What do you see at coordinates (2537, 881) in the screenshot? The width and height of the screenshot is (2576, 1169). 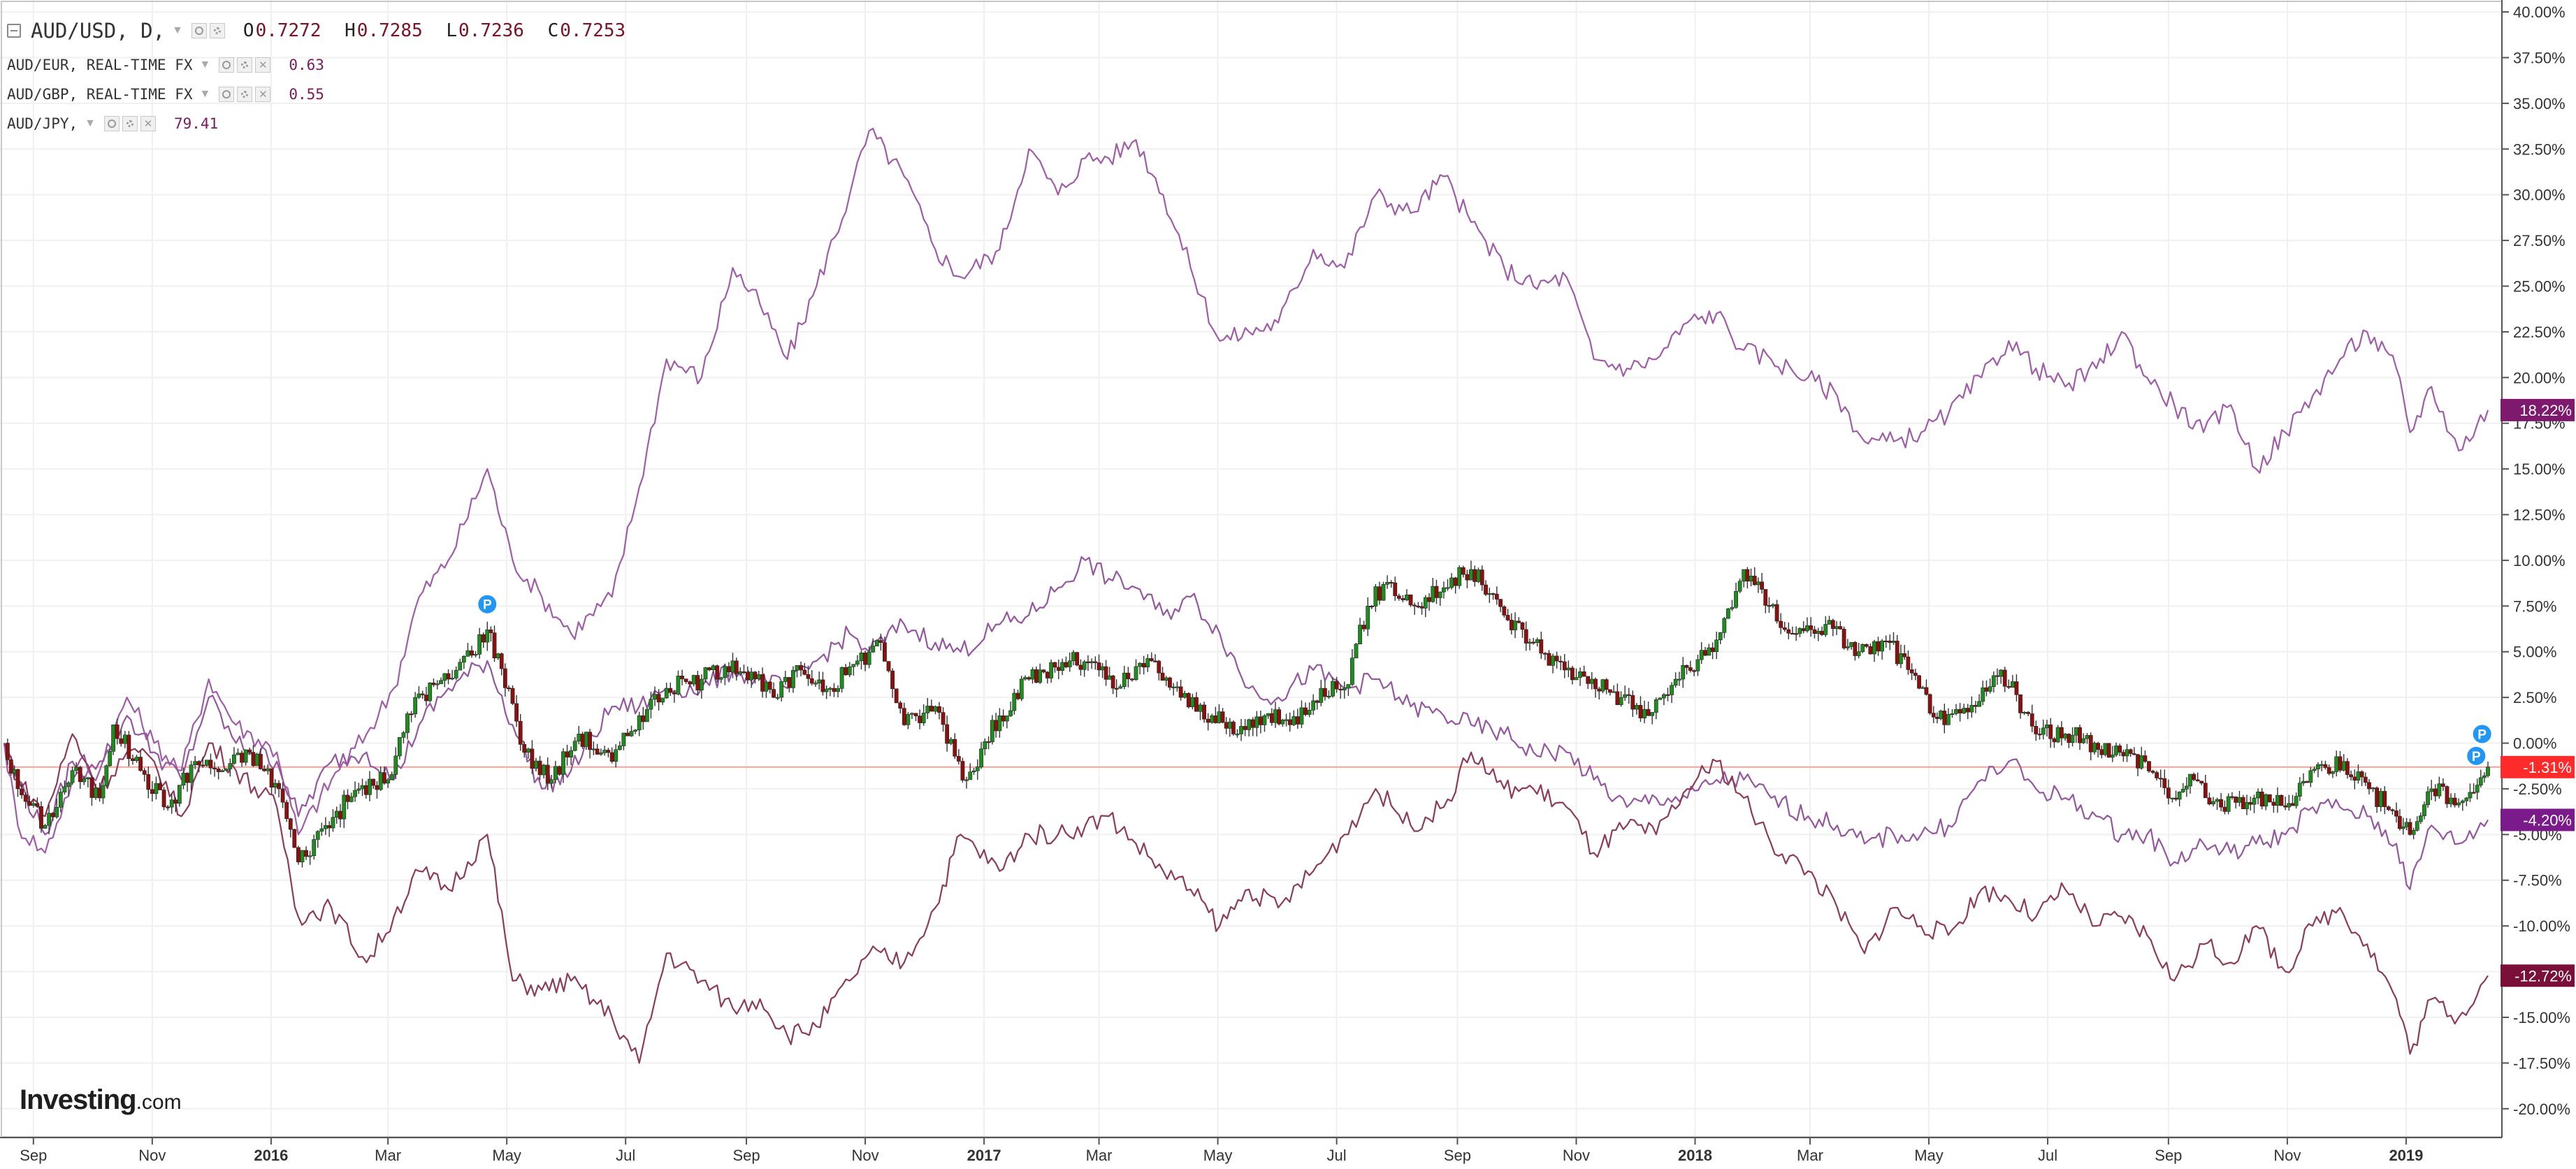 I see `y-tick-label: -7.50%` at bounding box center [2537, 881].